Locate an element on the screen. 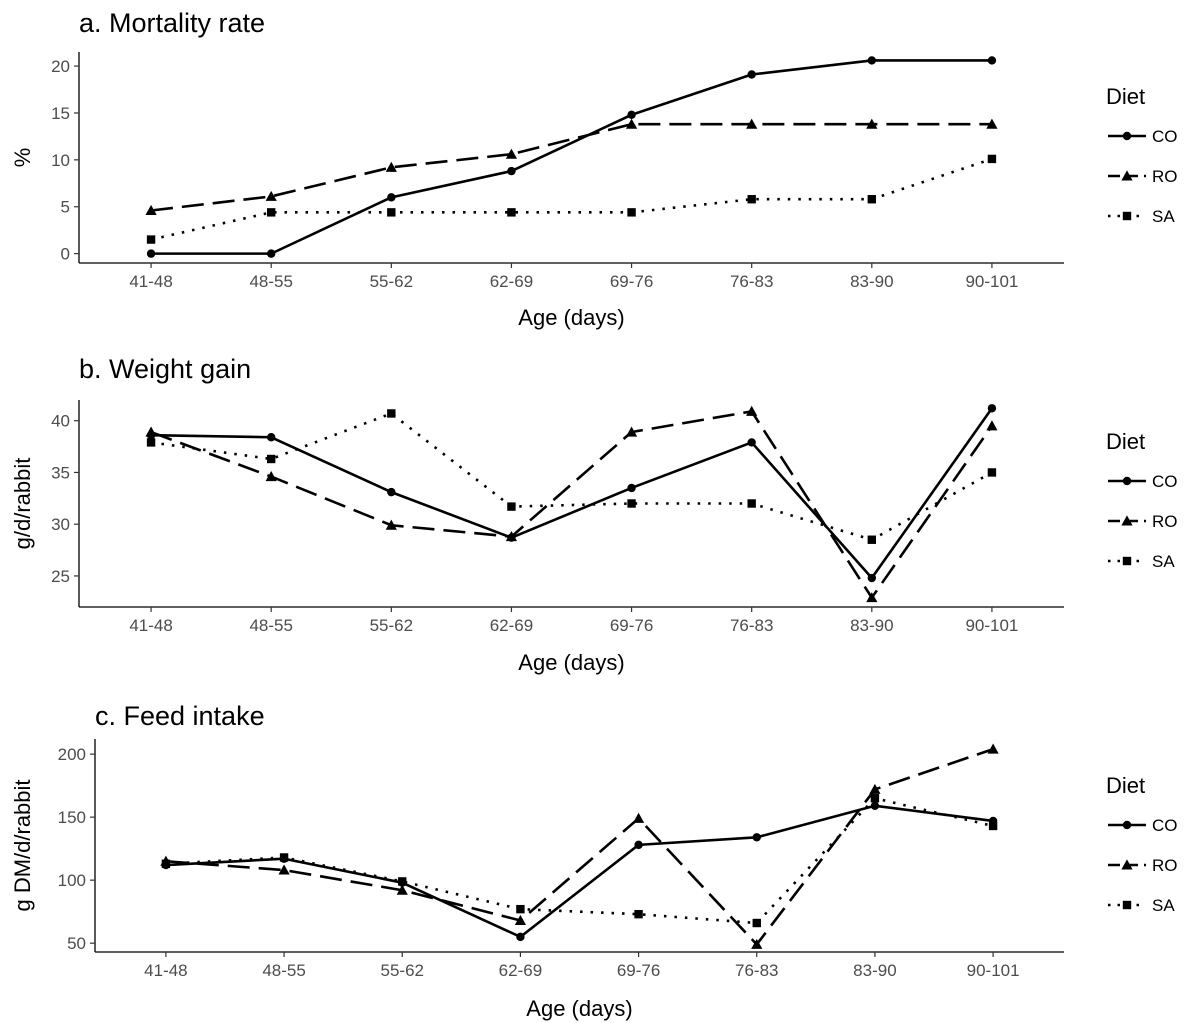 This screenshot has height=1023, width=1185. series-co is located at coordinates (571, 157).